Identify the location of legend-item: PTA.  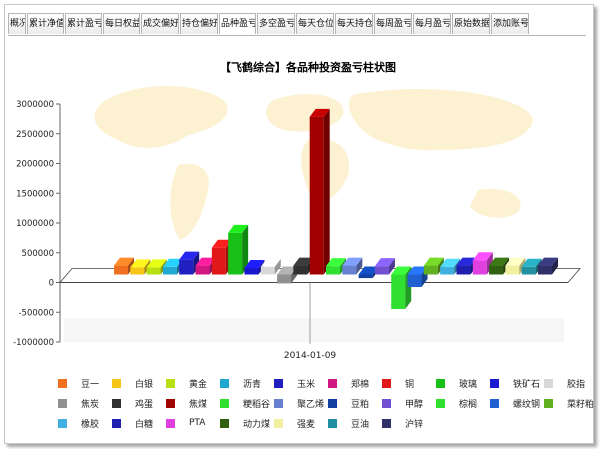
(193, 423).